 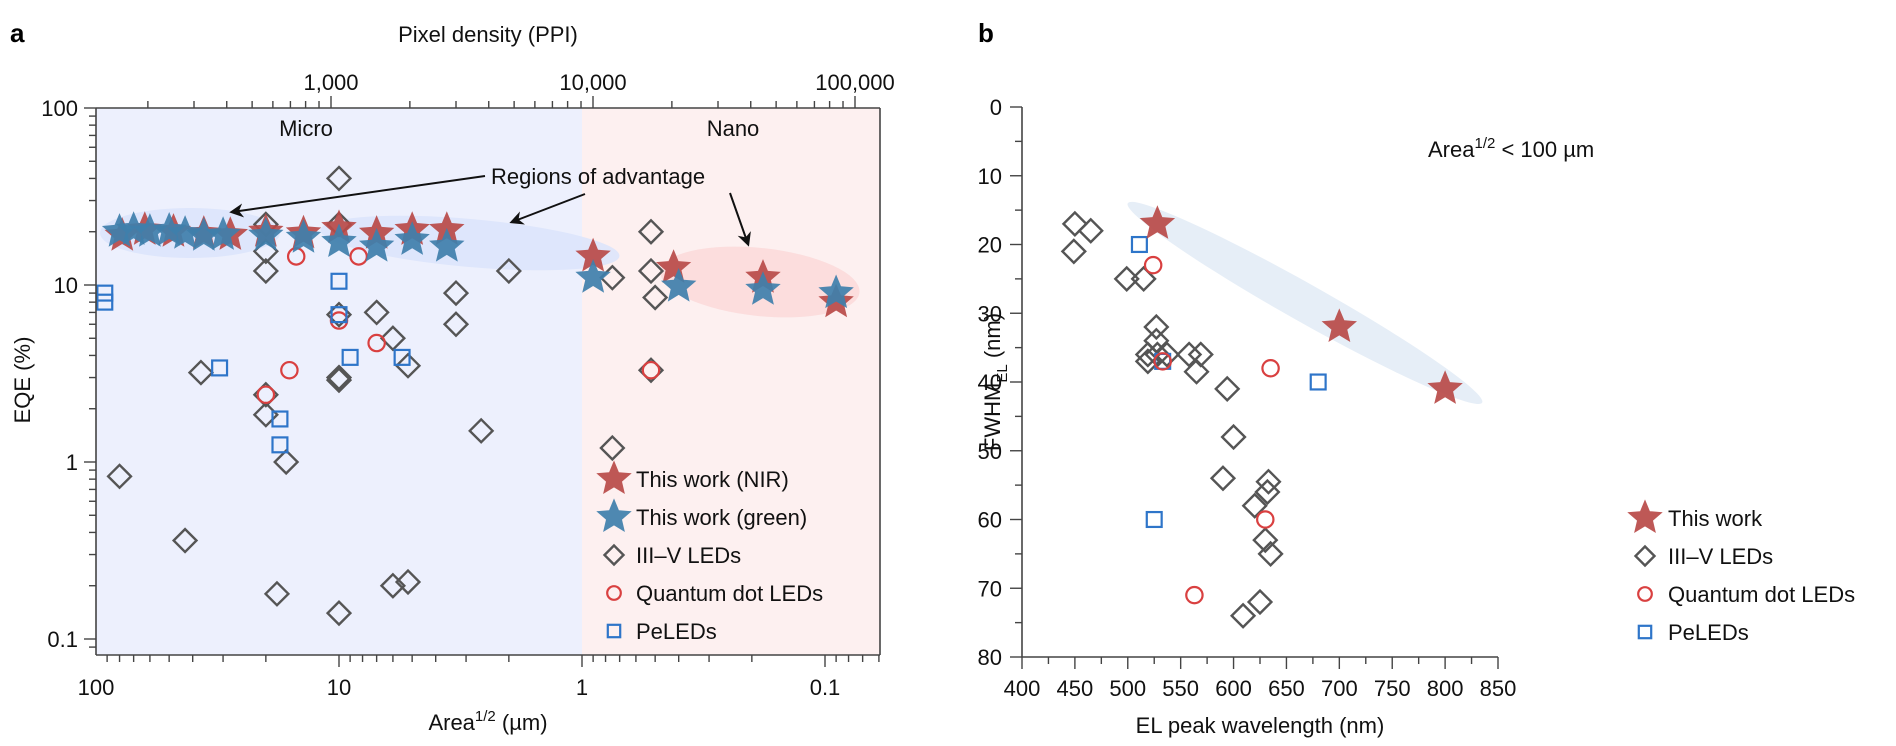 I want to click on legend-item-this-work-nir: This work (NIR), so click(x=692, y=477).